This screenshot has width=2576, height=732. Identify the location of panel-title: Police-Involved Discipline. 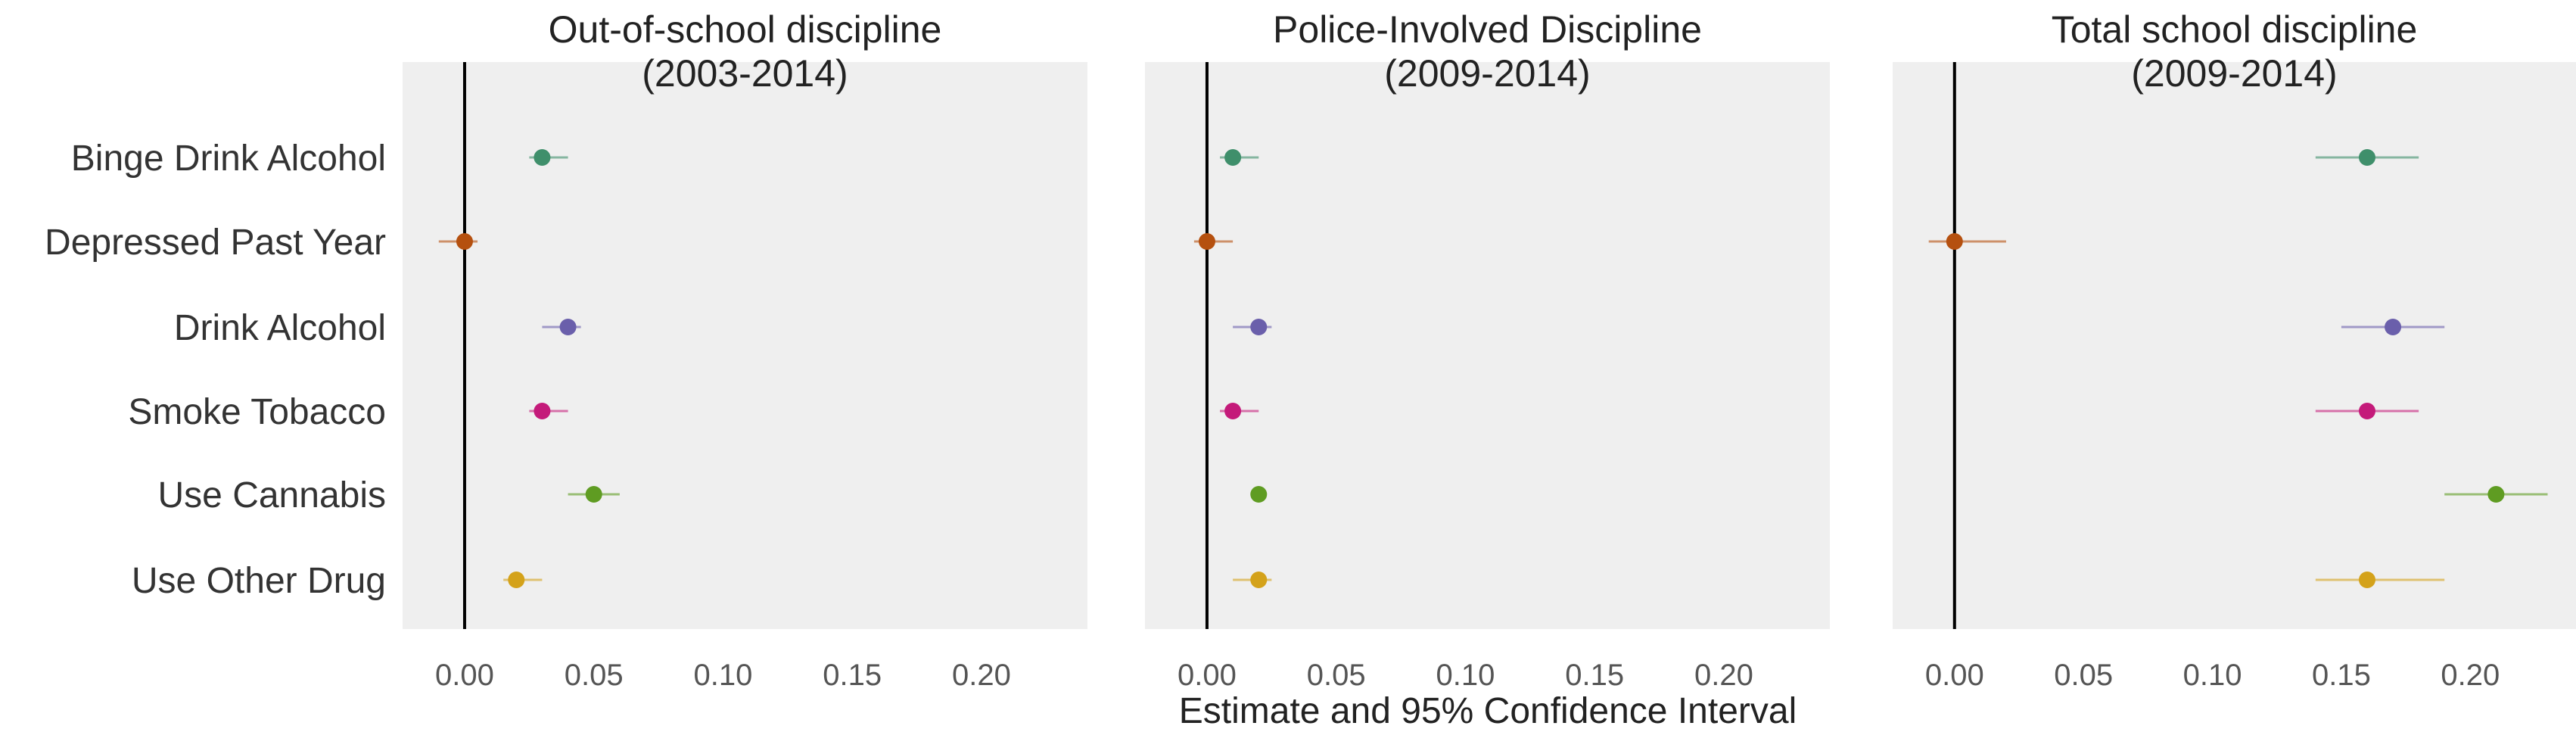
(1487, 29).